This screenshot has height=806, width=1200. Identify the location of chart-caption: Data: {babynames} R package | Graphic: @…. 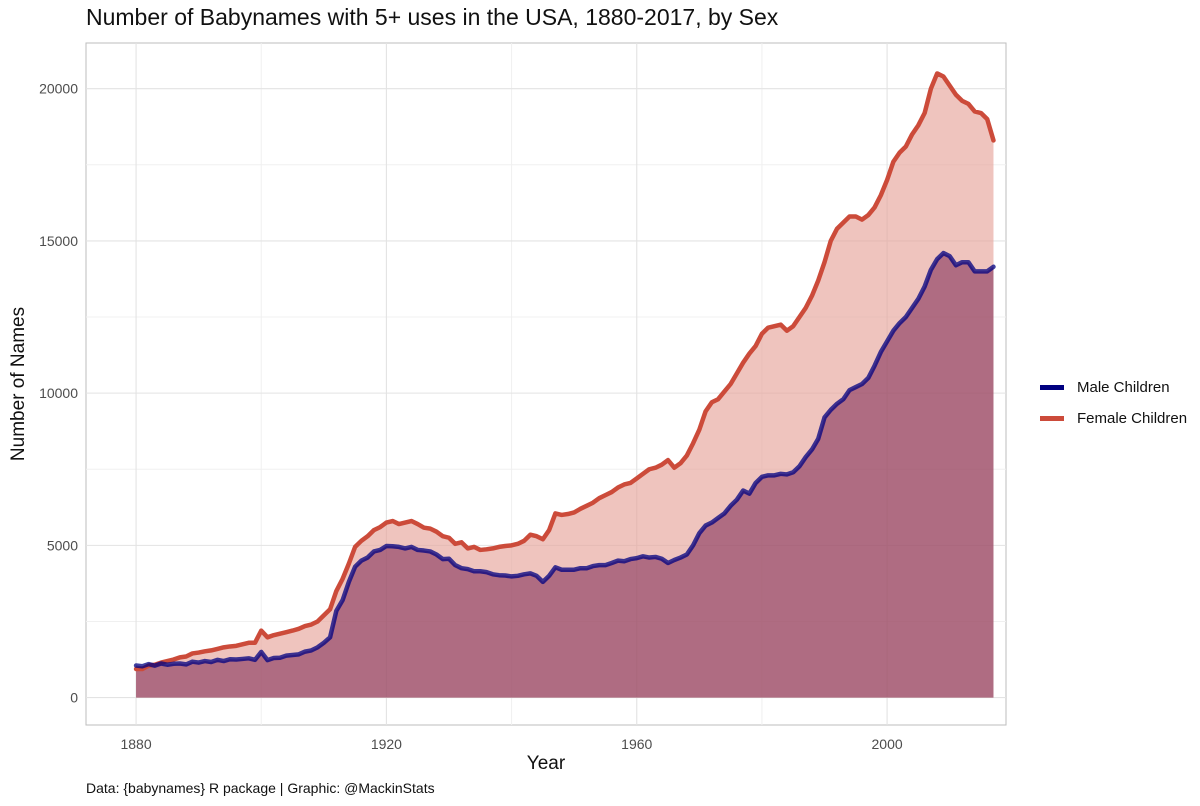
(260, 788).